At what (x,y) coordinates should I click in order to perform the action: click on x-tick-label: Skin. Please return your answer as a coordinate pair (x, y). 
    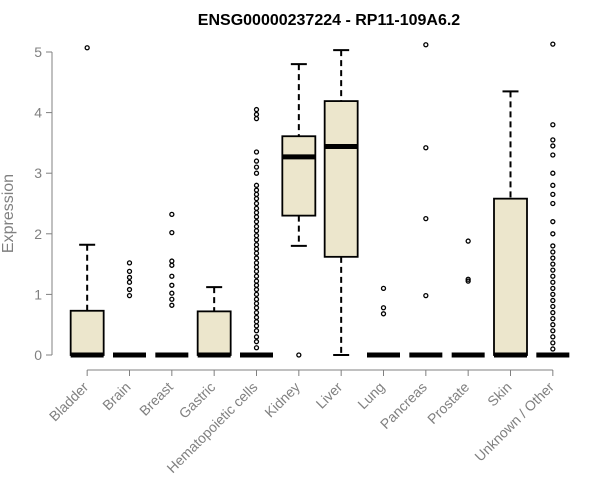
    Looking at the image, I should click on (499, 394).